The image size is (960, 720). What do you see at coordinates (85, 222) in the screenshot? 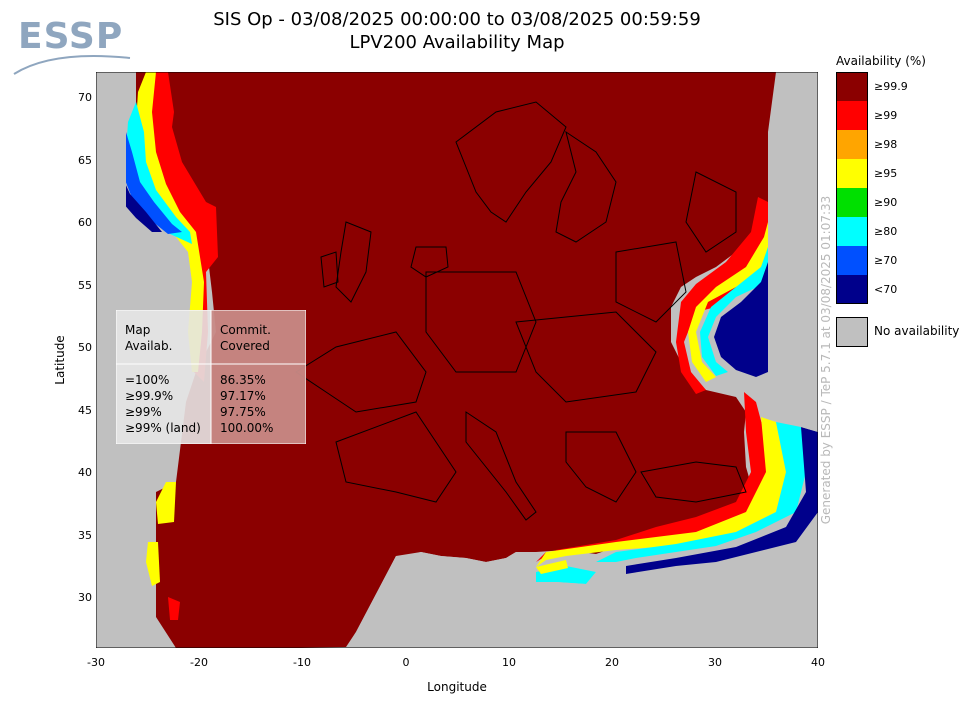
I see `y-tick: 60` at bounding box center [85, 222].